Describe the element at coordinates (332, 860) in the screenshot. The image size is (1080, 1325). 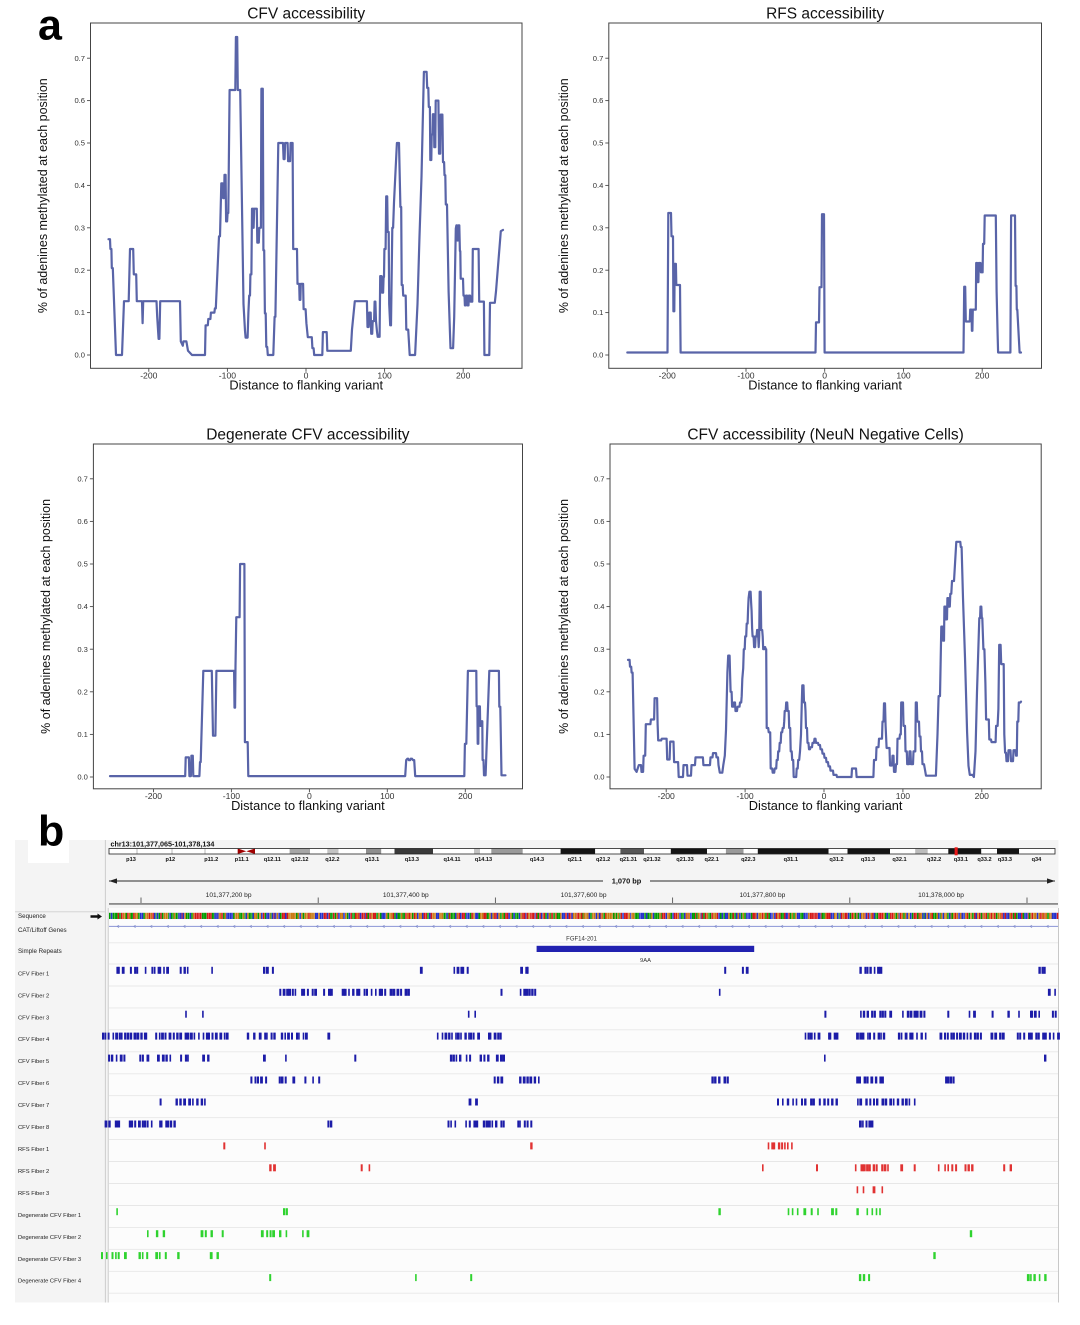
I see `svg-text: q12.2` at that location.